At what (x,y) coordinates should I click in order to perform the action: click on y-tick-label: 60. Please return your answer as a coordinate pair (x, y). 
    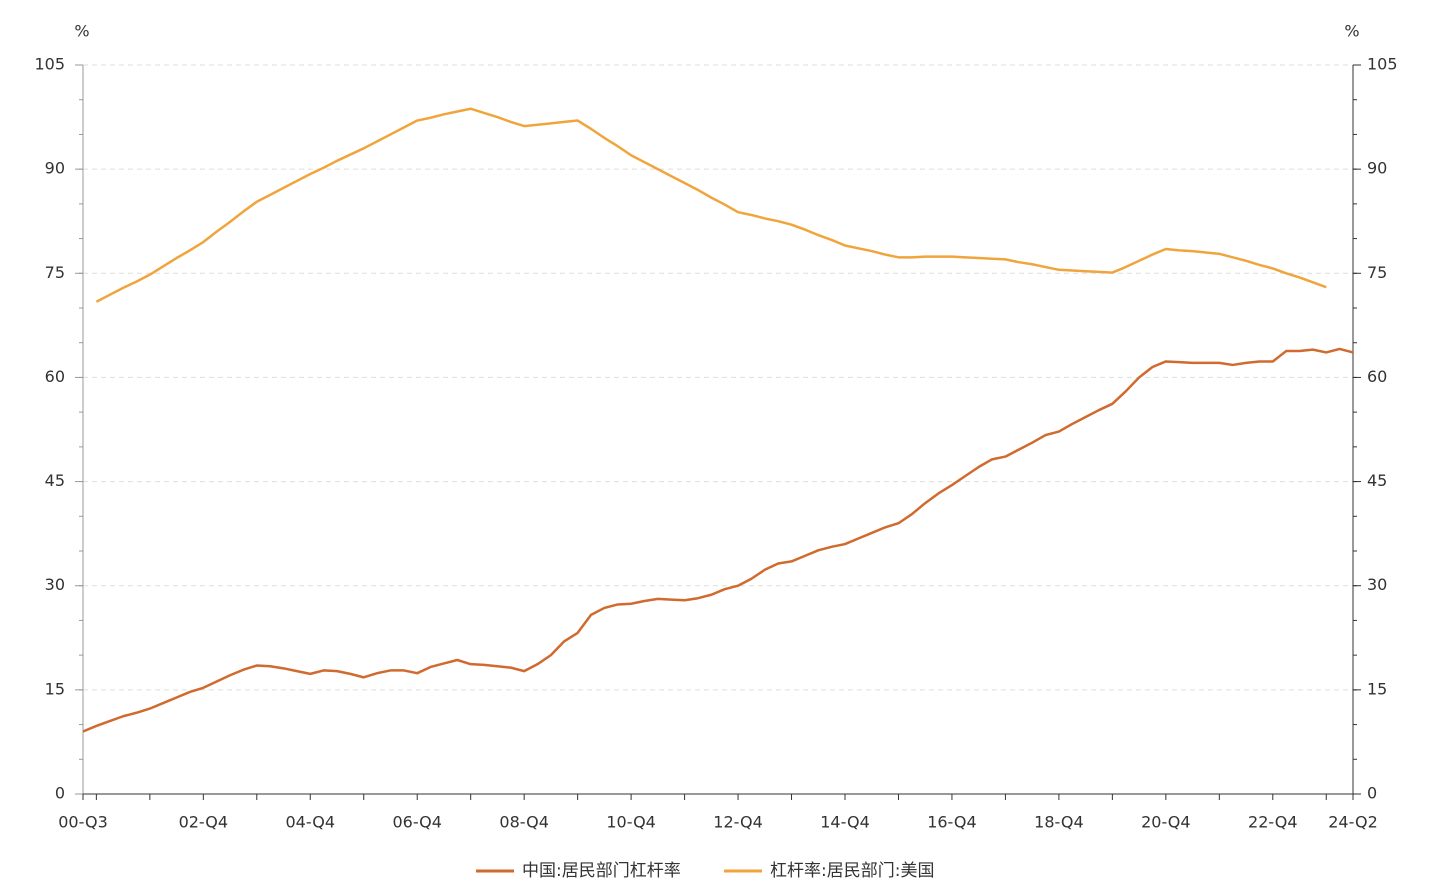
    Looking at the image, I should click on (55, 376).